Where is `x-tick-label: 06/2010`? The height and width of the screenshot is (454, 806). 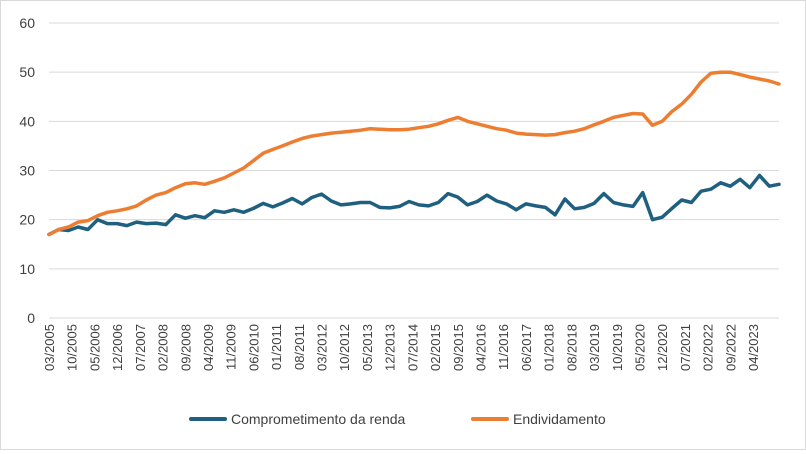
x-tick-label: 06/2010 is located at coordinates (253, 347).